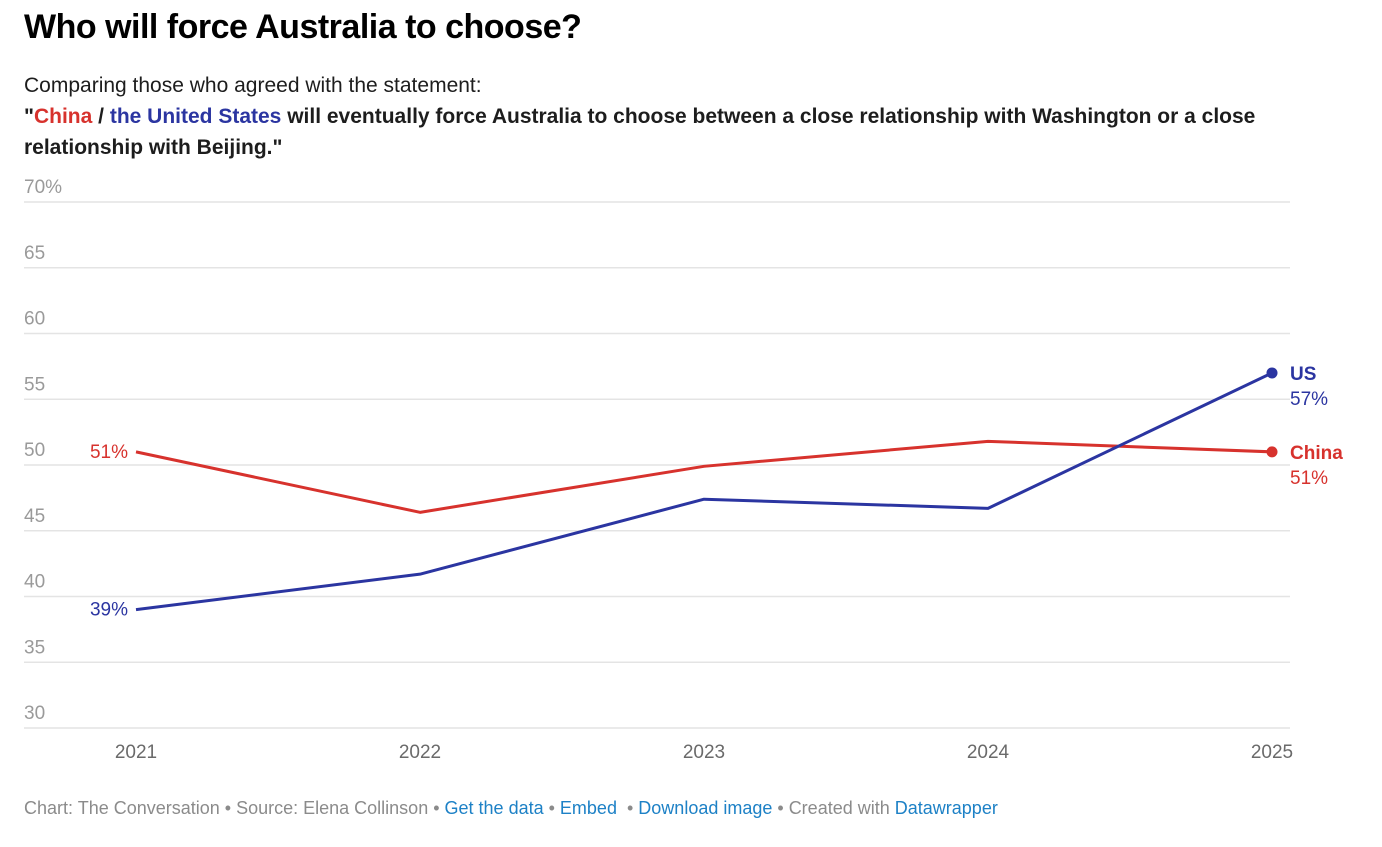 Image resolution: width=1382 pixels, height=847 pixels. What do you see at coordinates (1309, 478) in the screenshot?
I see `china-end-value: 51%` at bounding box center [1309, 478].